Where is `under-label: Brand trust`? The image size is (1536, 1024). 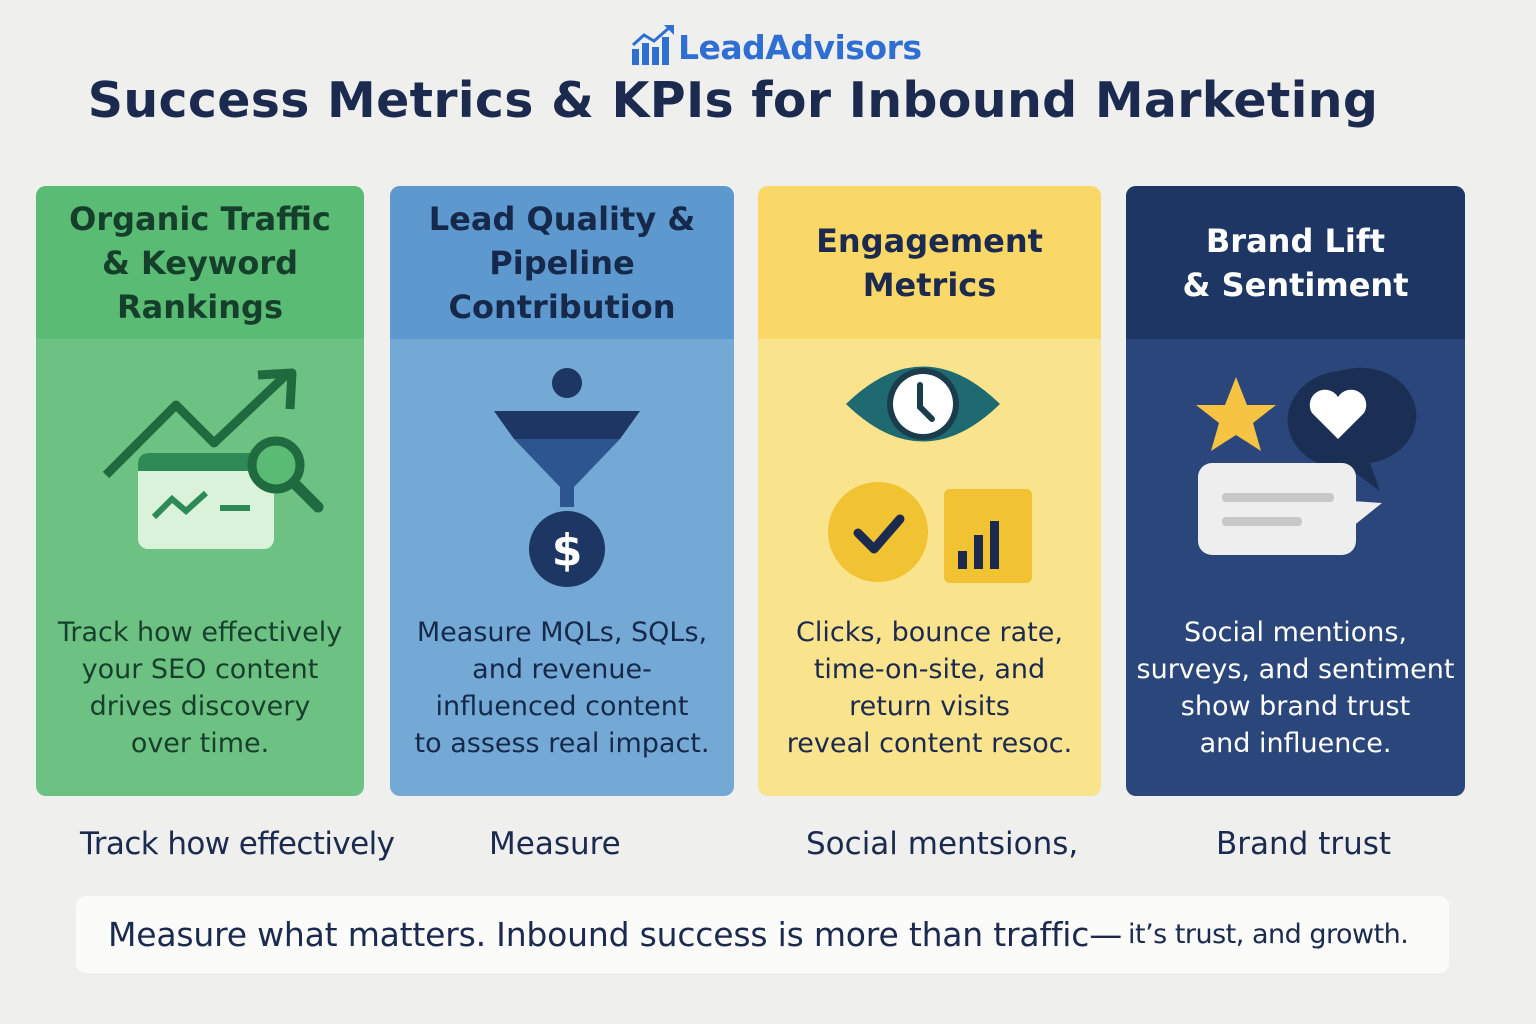
under-label: Brand trust is located at coordinates (1304, 844).